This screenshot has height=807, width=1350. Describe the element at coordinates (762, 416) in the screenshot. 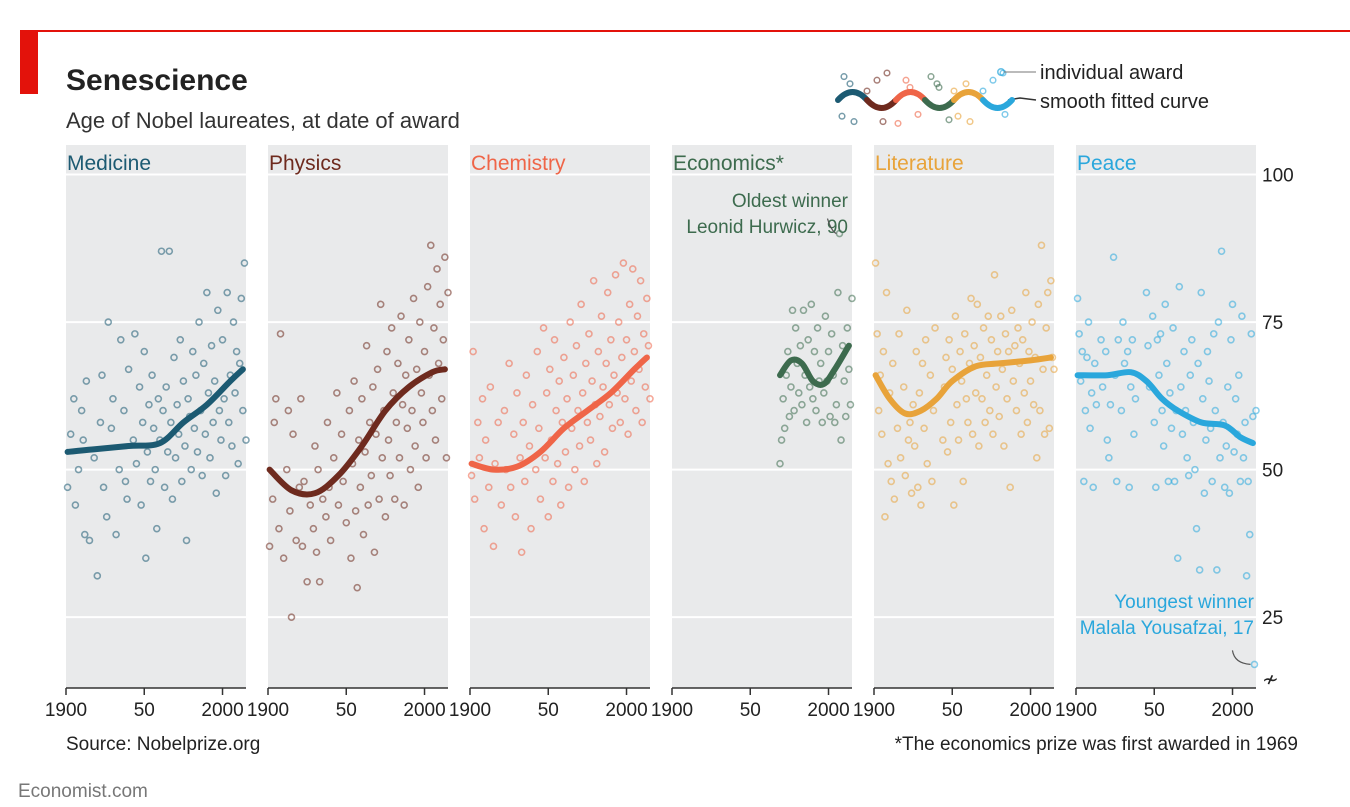

I see `panel-background` at that location.